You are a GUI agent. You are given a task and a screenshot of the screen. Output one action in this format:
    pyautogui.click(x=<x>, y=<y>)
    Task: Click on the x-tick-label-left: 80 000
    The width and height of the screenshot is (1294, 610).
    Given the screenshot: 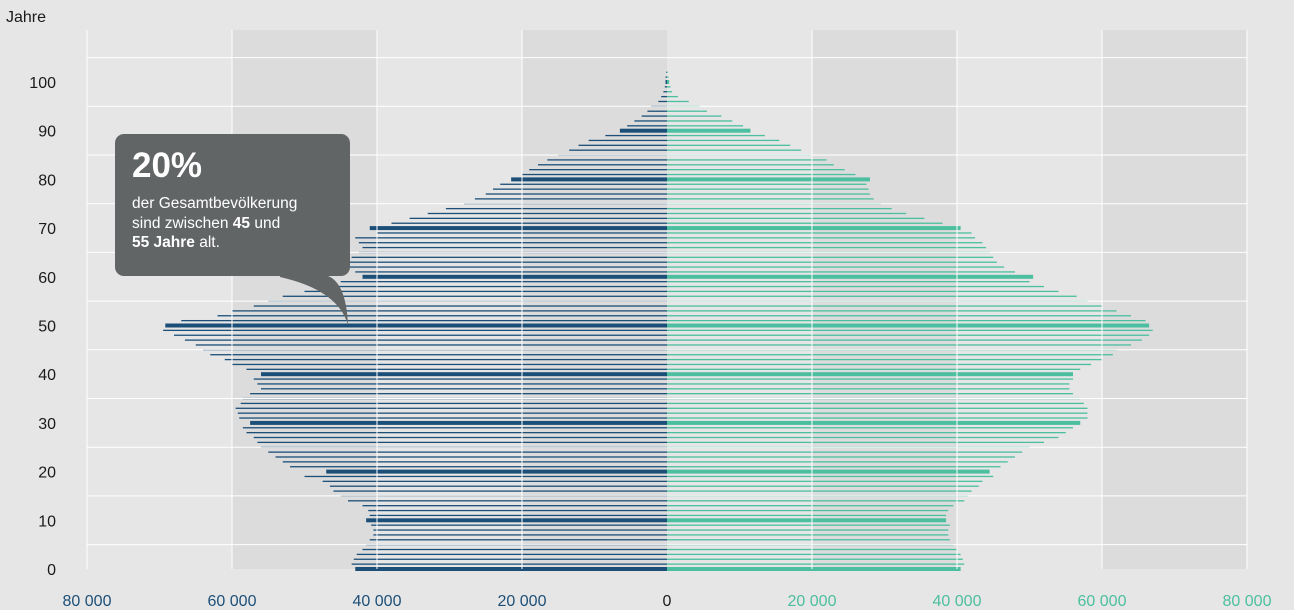 What is the action you would take?
    pyautogui.click(x=87, y=601)
    